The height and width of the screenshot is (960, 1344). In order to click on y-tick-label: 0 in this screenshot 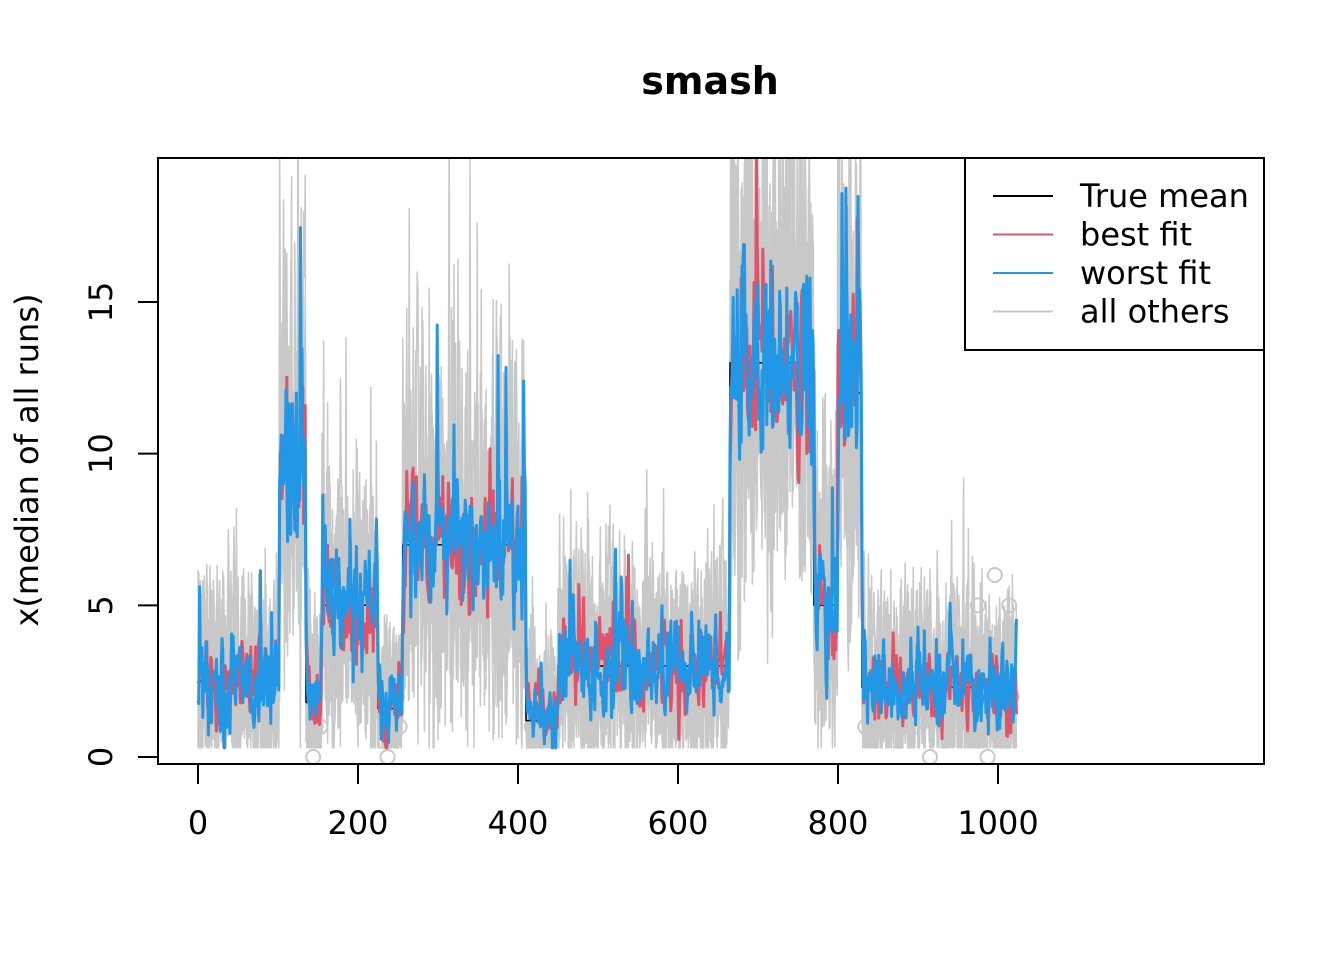, I will do `click(101, 757)`.